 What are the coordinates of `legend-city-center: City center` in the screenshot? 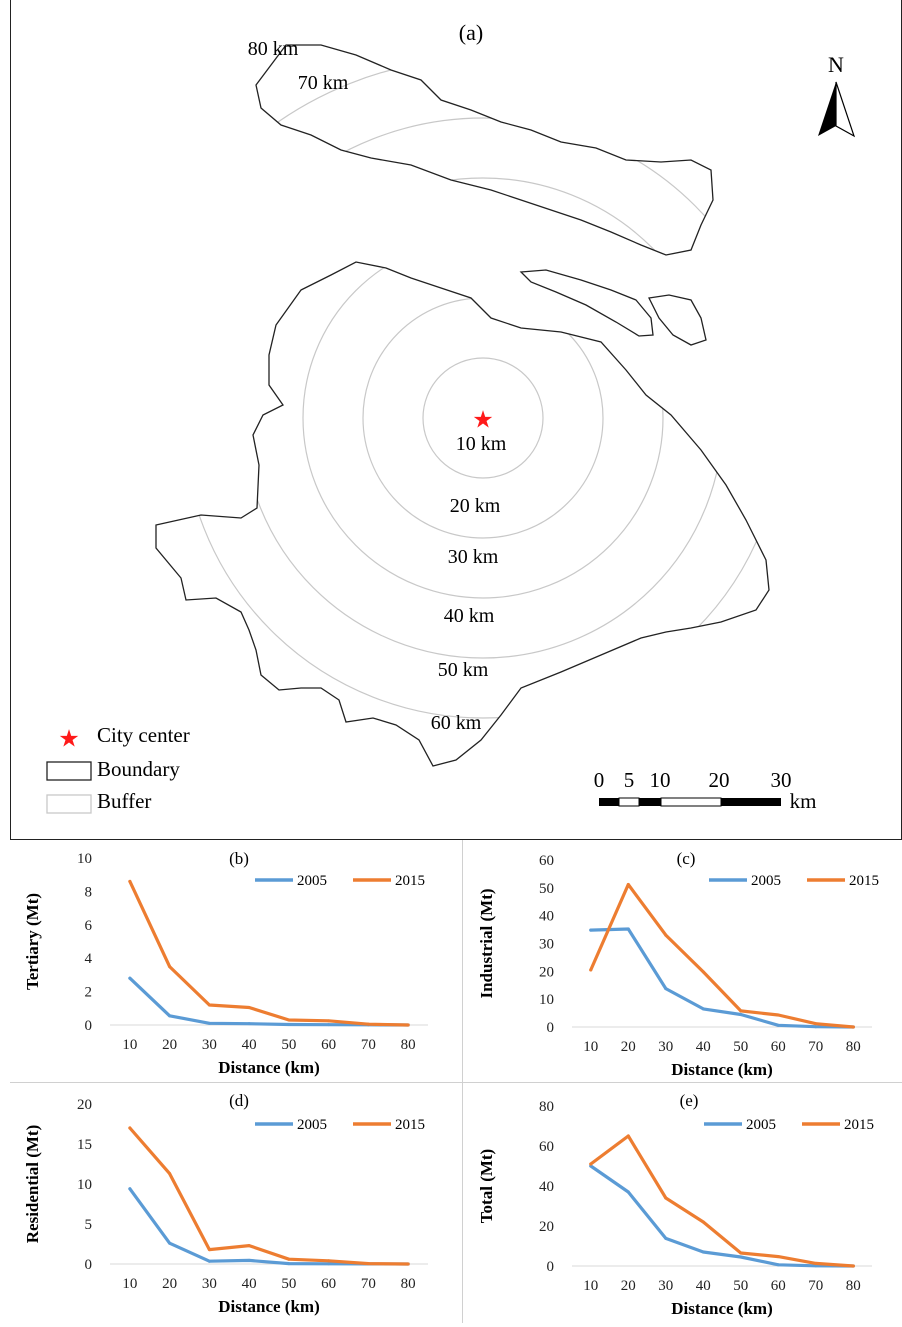 It's located at (143, 735).